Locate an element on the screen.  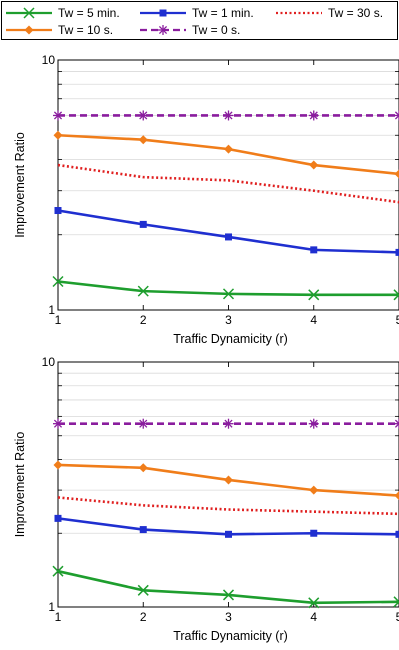
legend-entry-tw-5-min: Tw = 5 min. is located at coordinates (63, 13).